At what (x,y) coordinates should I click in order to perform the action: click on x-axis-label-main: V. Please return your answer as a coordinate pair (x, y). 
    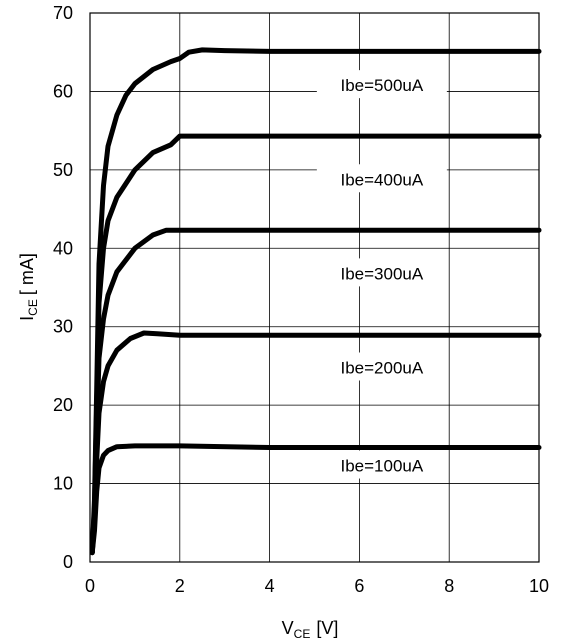
    Looking at the image, I should click on (288, 628).